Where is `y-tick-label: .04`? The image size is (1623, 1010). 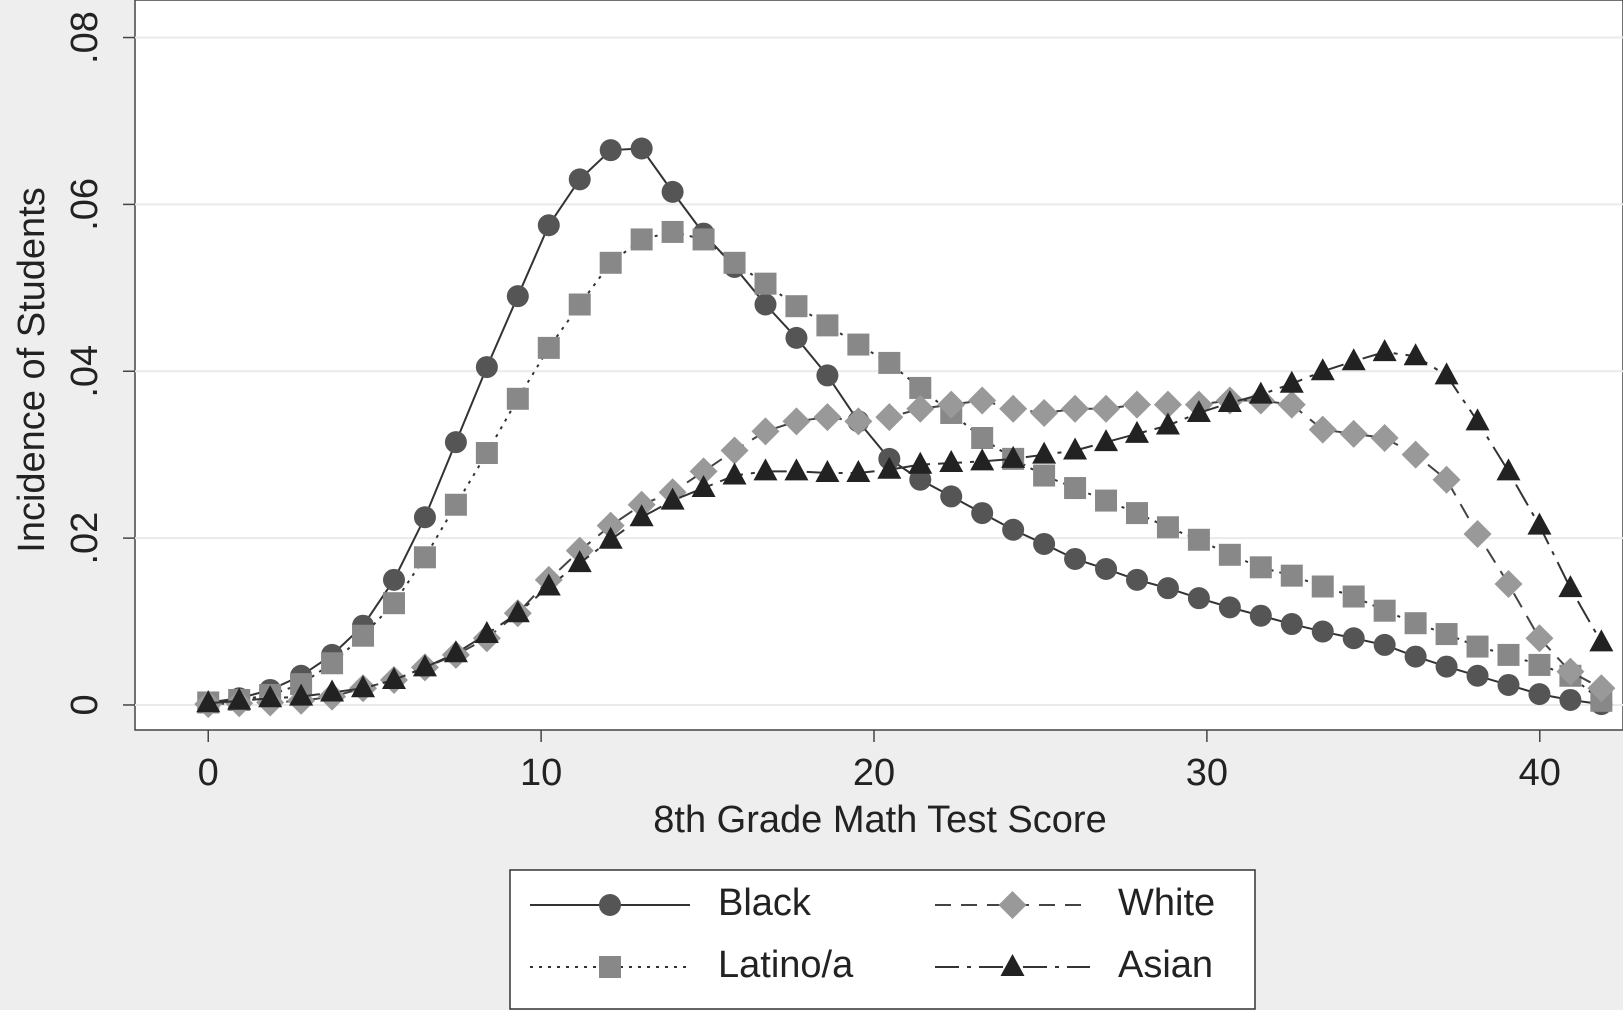
y-tick-label: .04 is located at coordinates (85, 371).